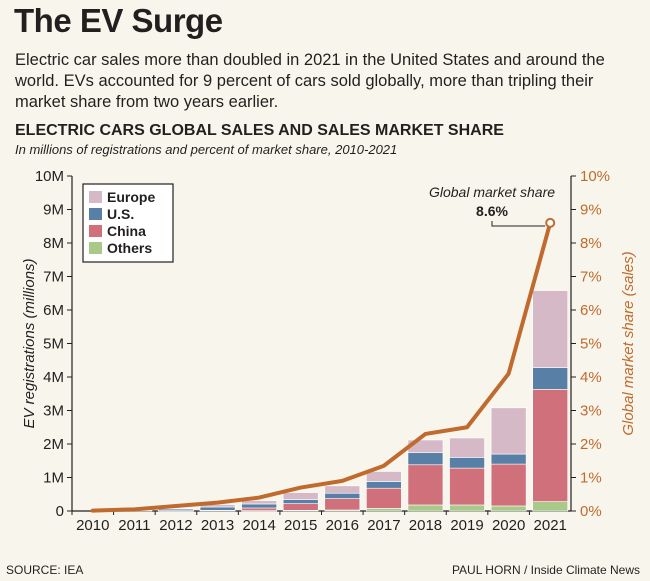 Image resolution: width=650 pixels, height=581 pixels. Describe the element at coordinates (259, 506) in the screenshot. I see `bar-us-2014` at that location.